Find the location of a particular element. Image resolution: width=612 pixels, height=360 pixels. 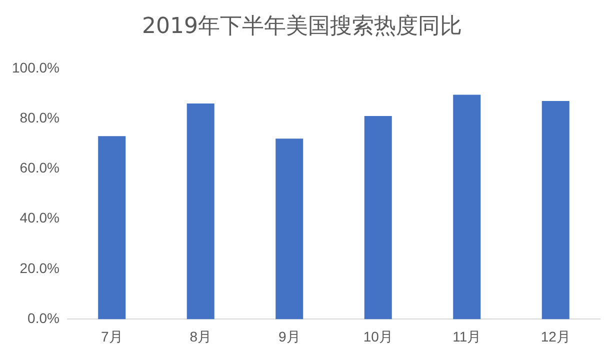

x-tick-label: 11月 is located at coordinates (467, 336).